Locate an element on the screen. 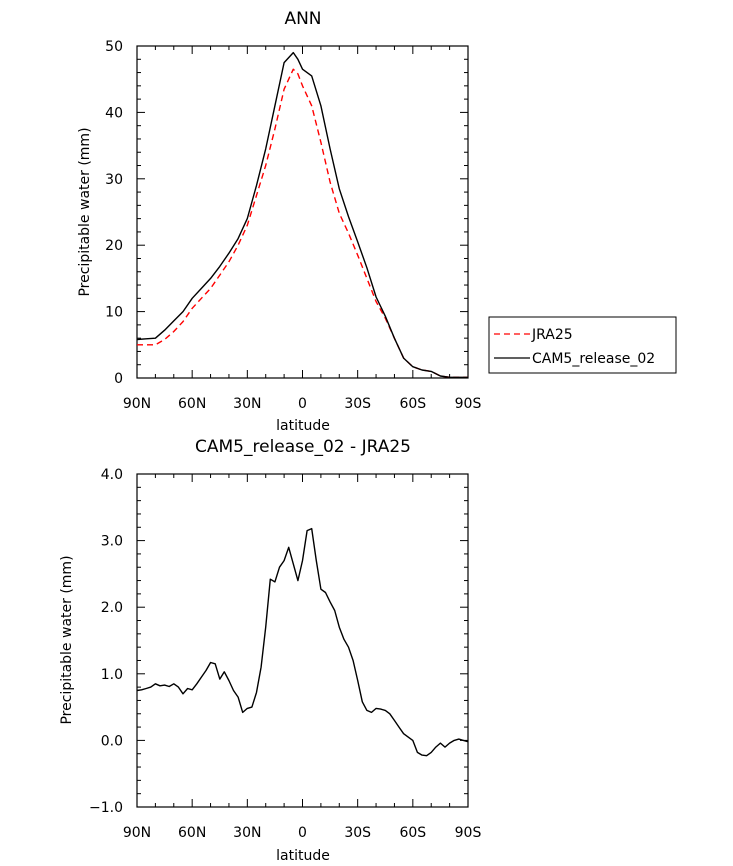 Image resolution: width=733 pixels, height=866 pixels. panel-1-title: ANN is located at coordinates (302, 19).